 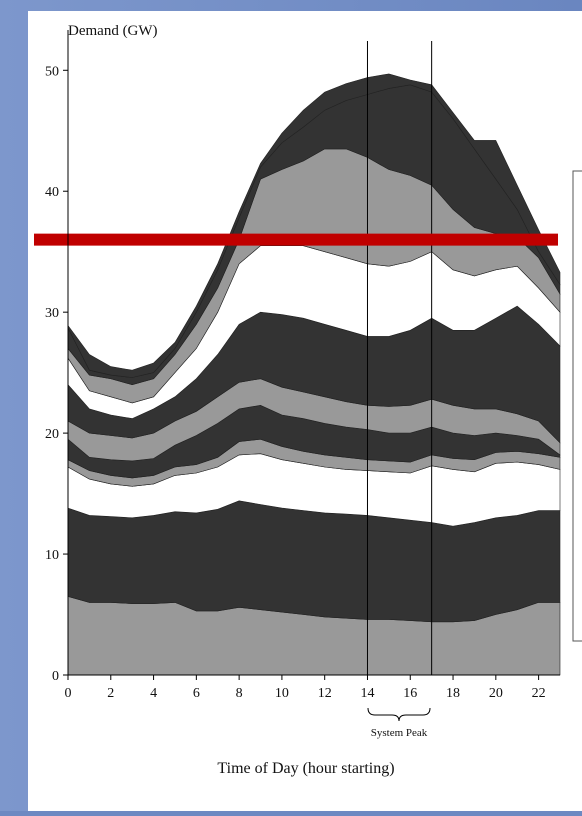 What do you see at coordinates (539, 693) in the screenshot?
I see `x-tick-label: 22` at bounding box center [539, 693].